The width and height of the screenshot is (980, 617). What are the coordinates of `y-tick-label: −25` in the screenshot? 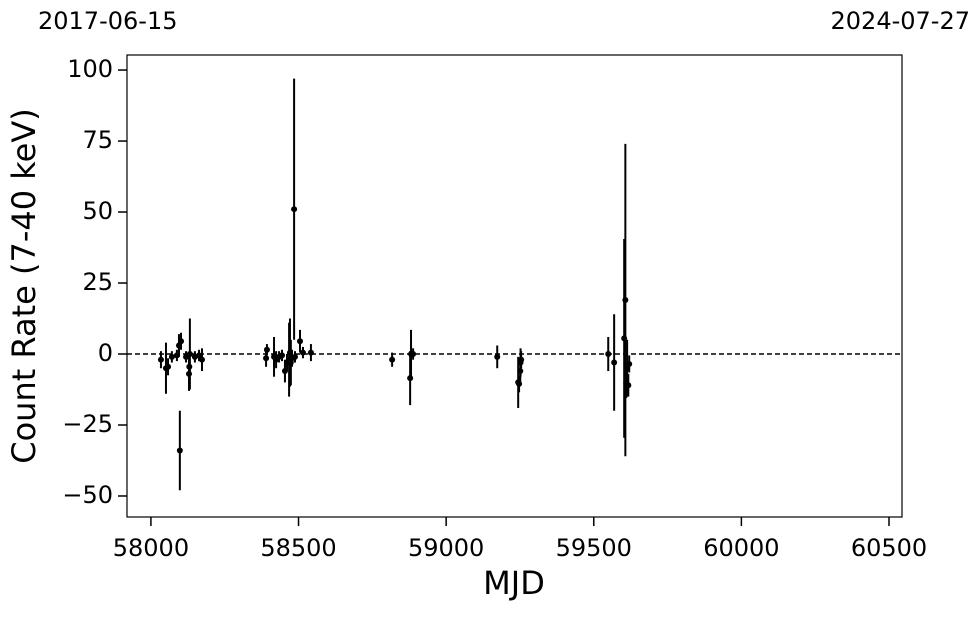 It's located at (87, 424).